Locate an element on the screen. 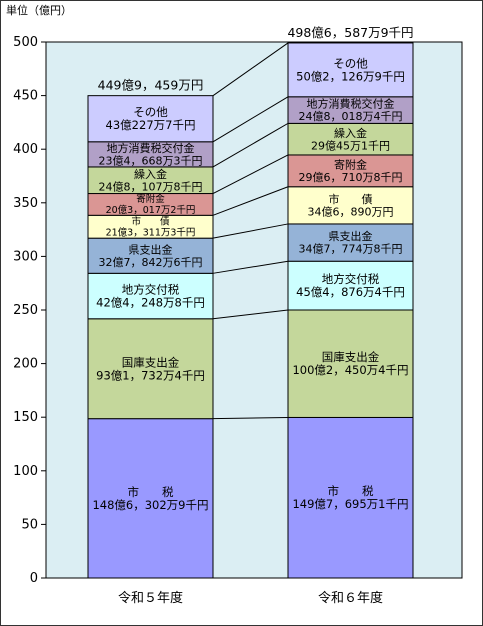 The height and width of the screenshot is (626, 483). segment-value-label: 42億4，248万8千円 is located at coordinates (150, 303).